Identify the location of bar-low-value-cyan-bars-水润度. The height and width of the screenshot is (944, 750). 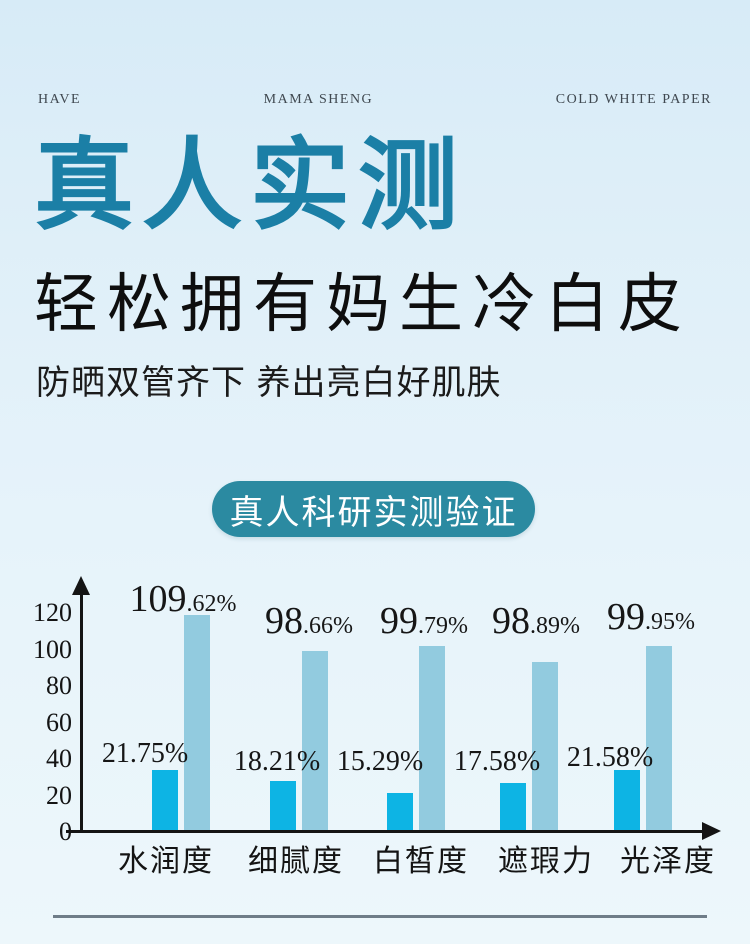
(165, 800).